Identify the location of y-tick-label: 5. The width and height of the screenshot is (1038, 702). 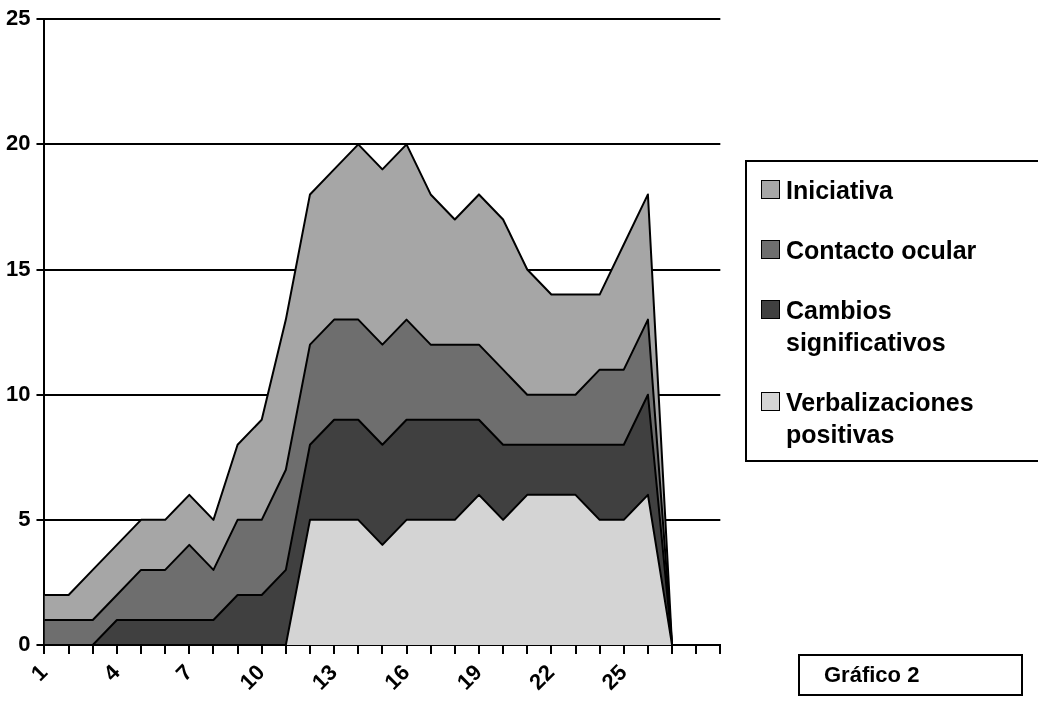
(24, 518).